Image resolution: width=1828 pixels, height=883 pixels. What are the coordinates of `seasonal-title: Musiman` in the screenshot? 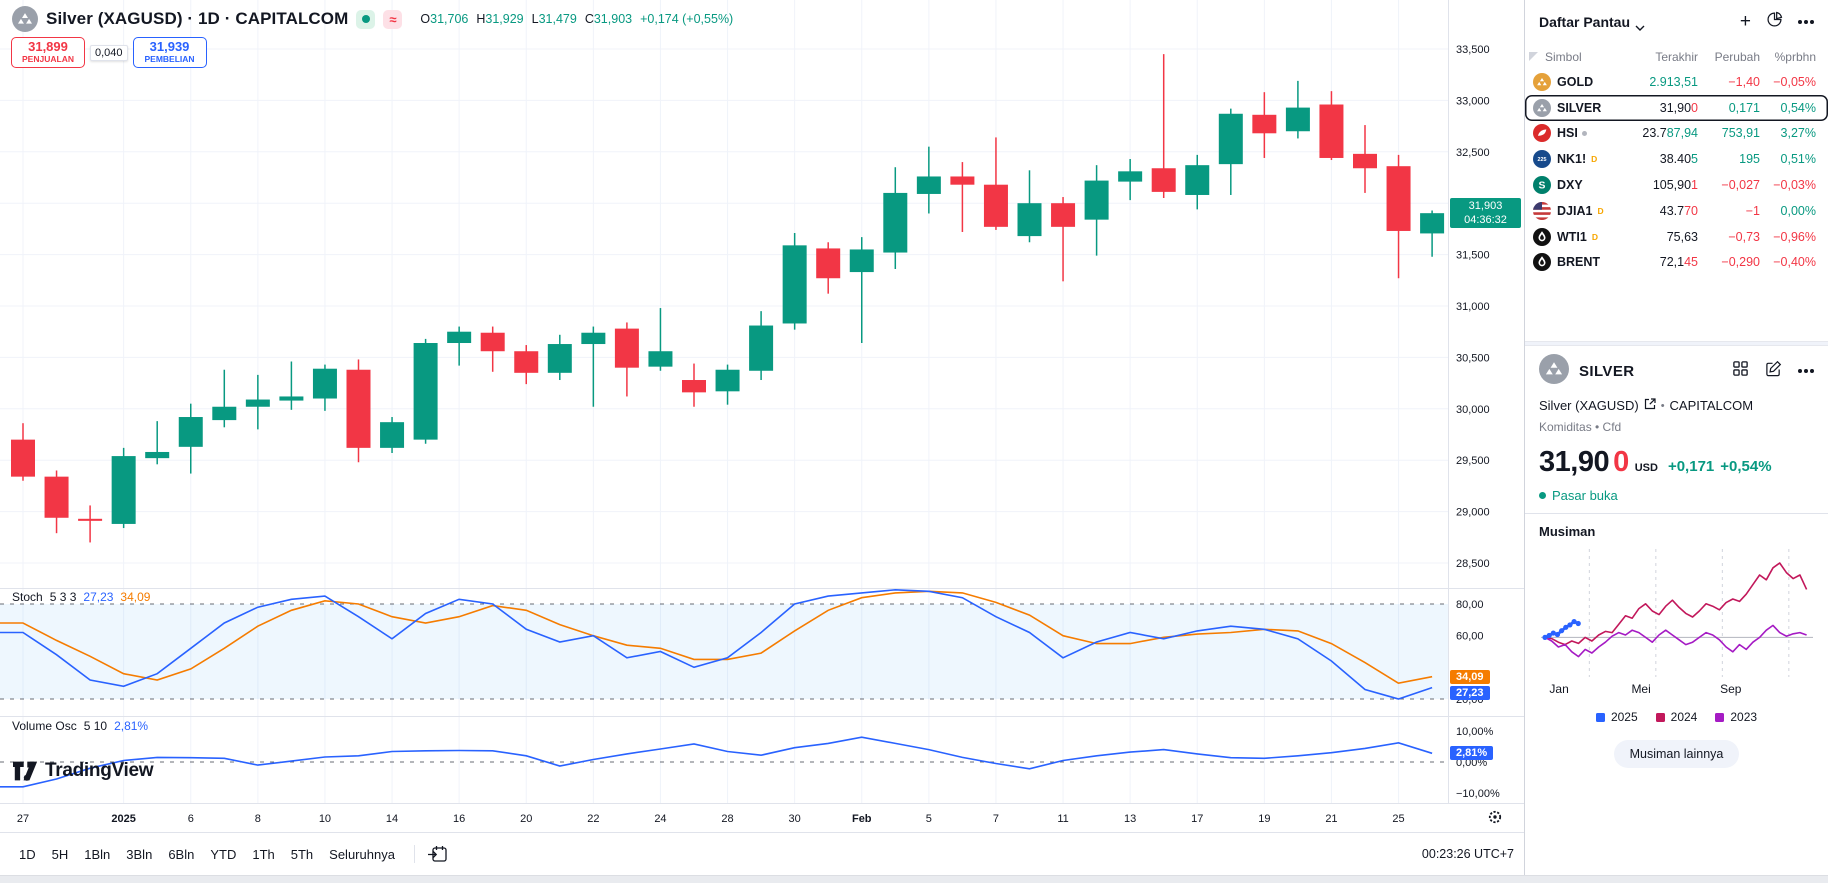 It's located at (1567, 532).